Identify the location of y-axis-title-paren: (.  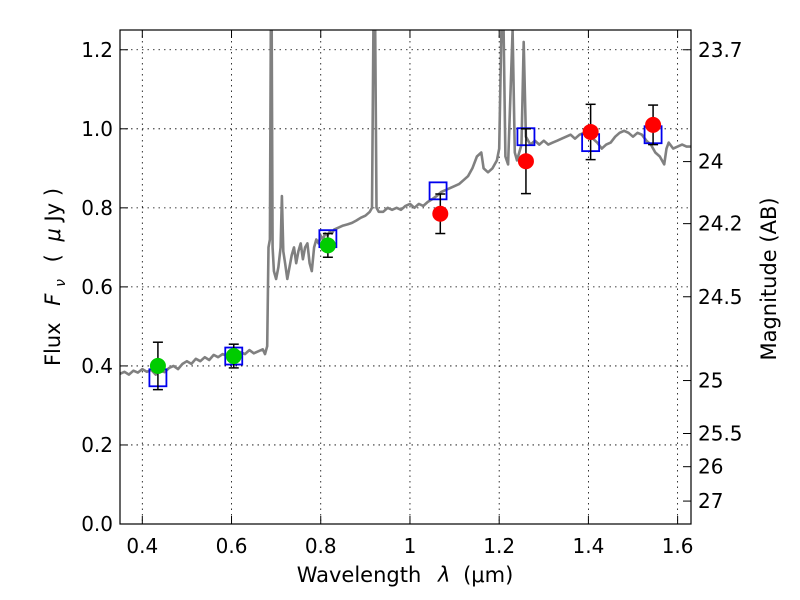
(53, 258).